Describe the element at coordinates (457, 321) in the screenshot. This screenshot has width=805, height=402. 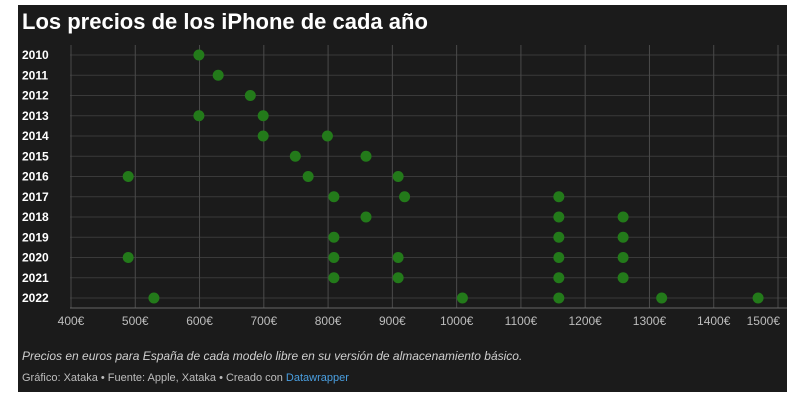
I see `x-tick-label: 1000€` at that location.